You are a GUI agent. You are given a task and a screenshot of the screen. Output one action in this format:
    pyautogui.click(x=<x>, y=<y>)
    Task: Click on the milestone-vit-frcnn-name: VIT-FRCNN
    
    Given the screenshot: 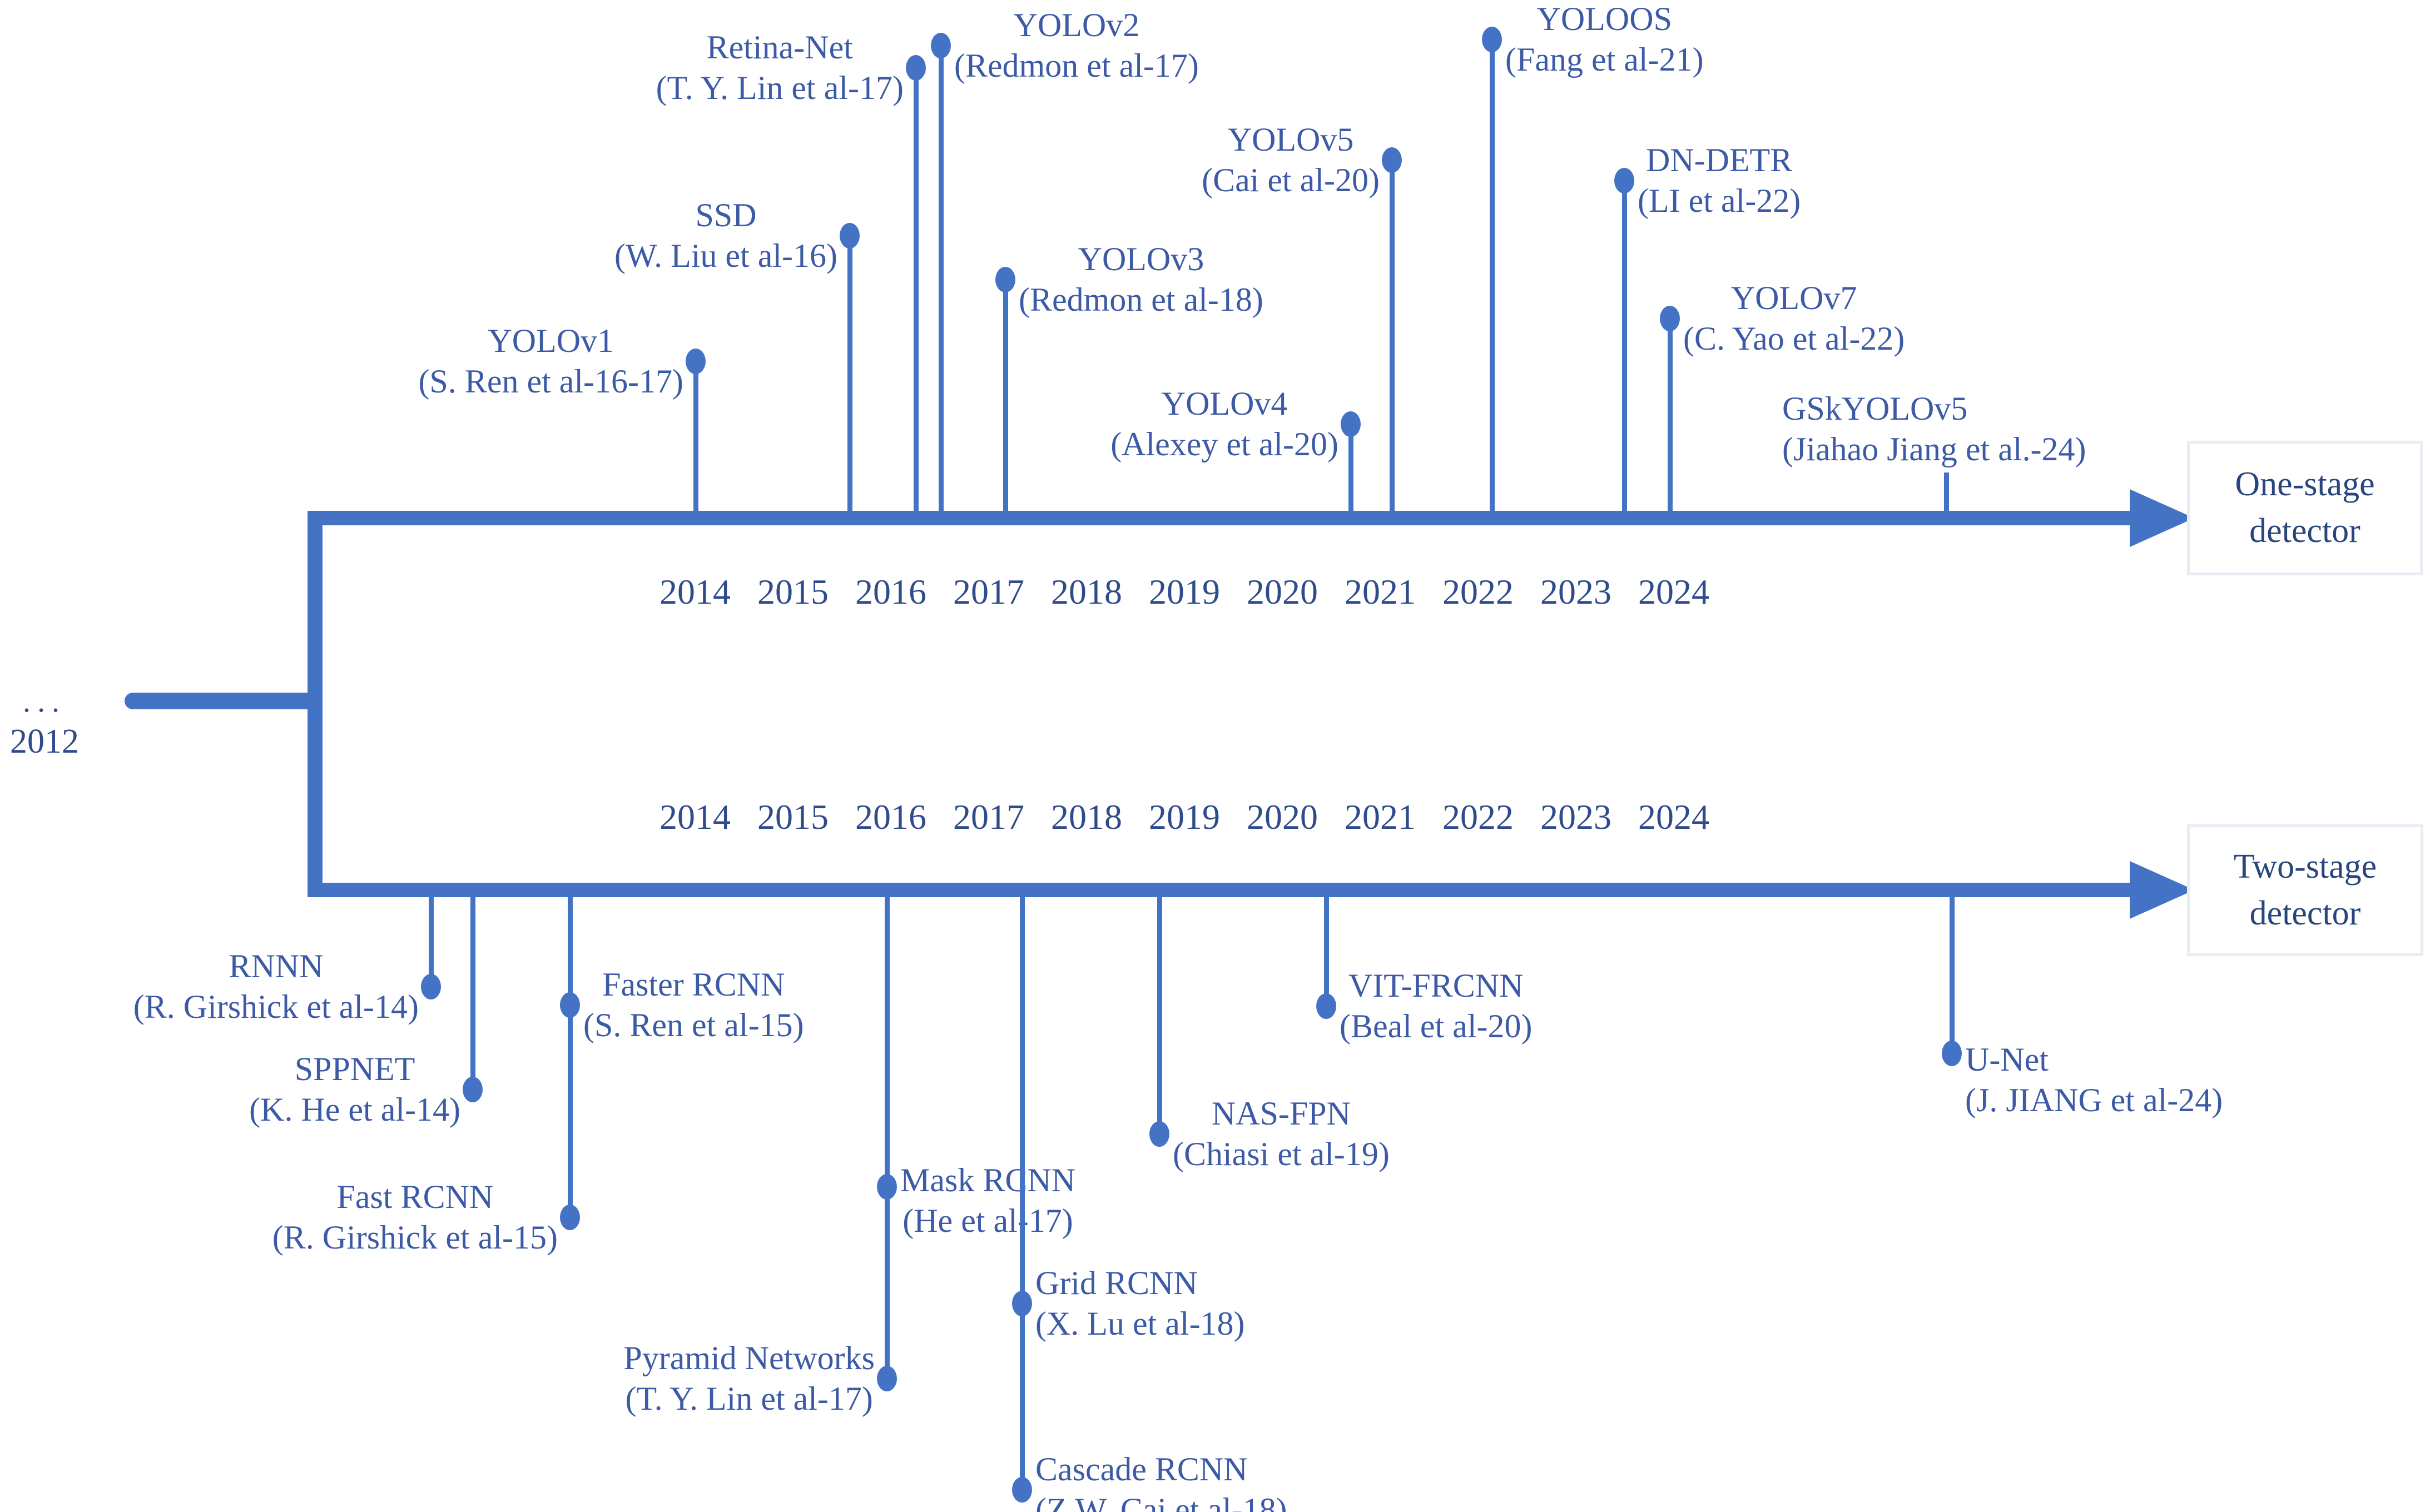 What is the action you would take?
    pyautogui.click(x=1436, y=985)
    